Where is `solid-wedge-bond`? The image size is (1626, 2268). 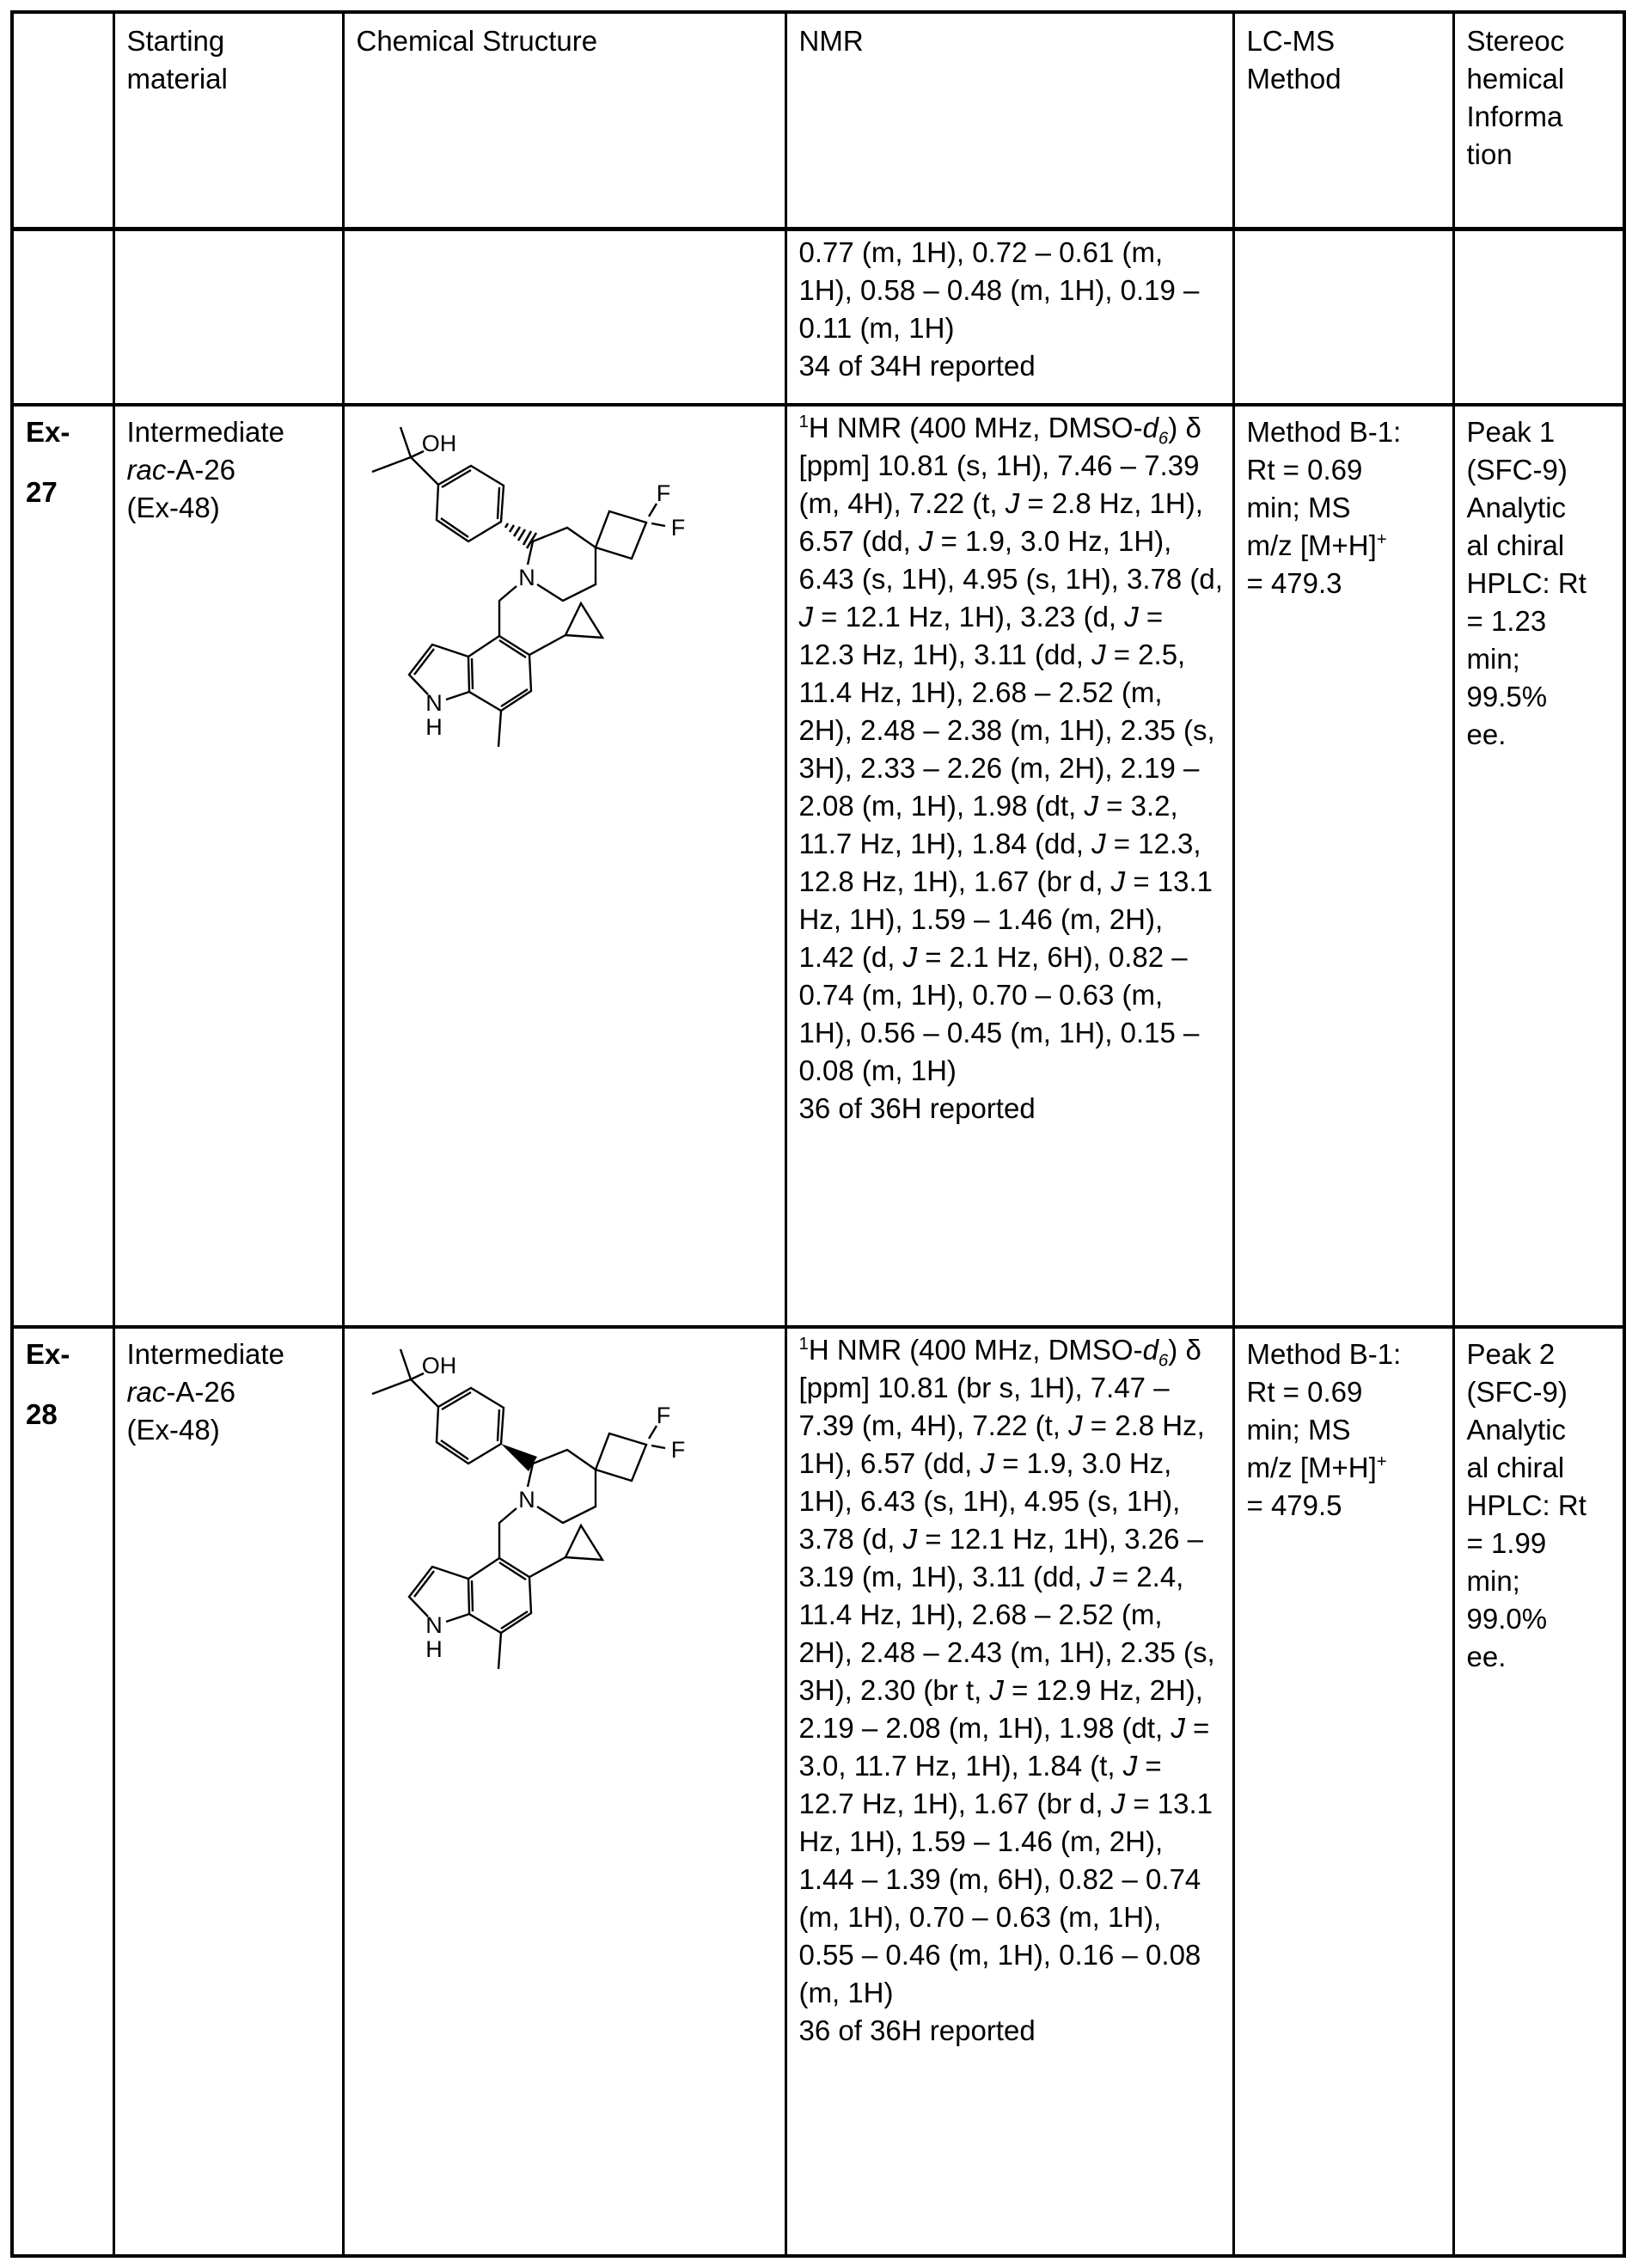 solid-wedge-bond is located at coordinates (518, 1457).